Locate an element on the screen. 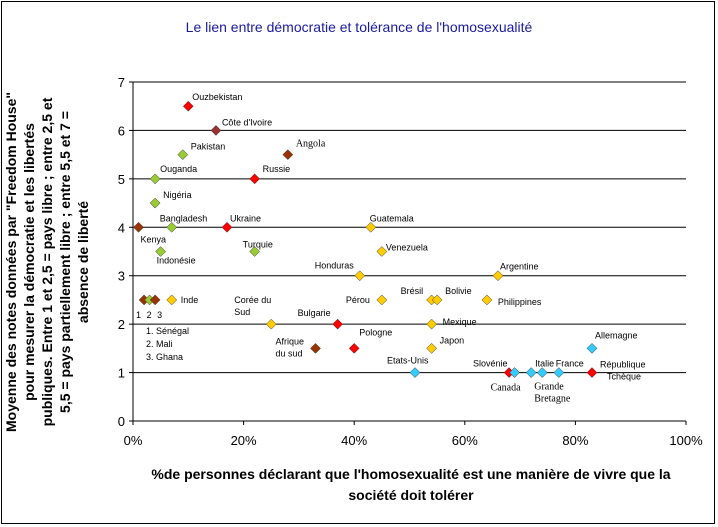 This screenshot has height=527, width=718. point-label: Canada is located at coordinates (506, 388).